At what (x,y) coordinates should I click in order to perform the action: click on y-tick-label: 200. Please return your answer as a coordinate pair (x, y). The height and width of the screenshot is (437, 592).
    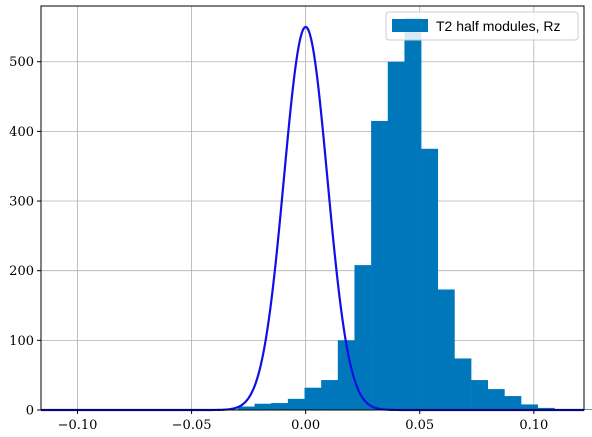
    Looking at the image, I should click on (21, 271).